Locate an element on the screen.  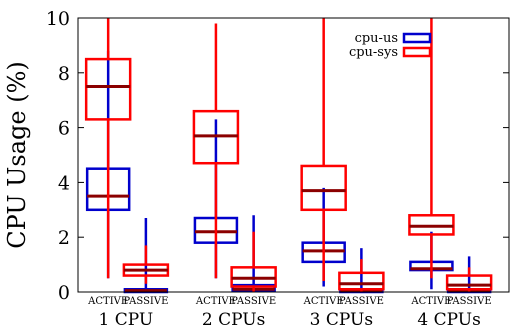
y-tick-label: 4 is located at coordinates (64, 183).